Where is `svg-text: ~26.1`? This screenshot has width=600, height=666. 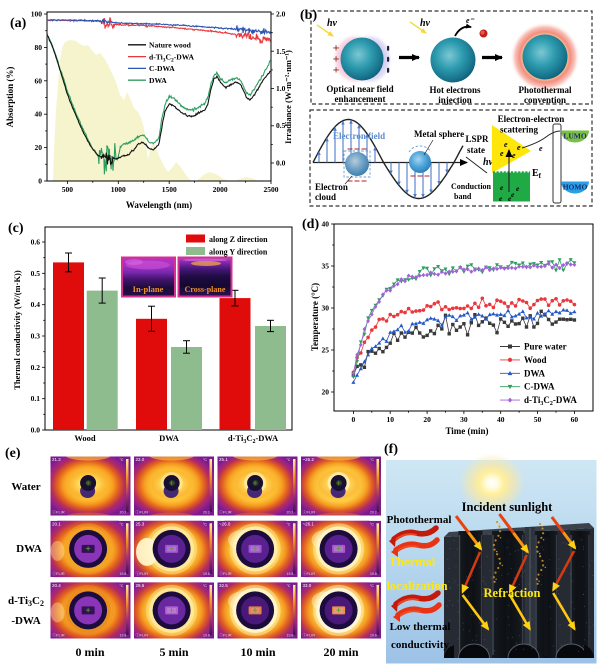
svg-text: ~26.1 is located at coordinates (309, 523).